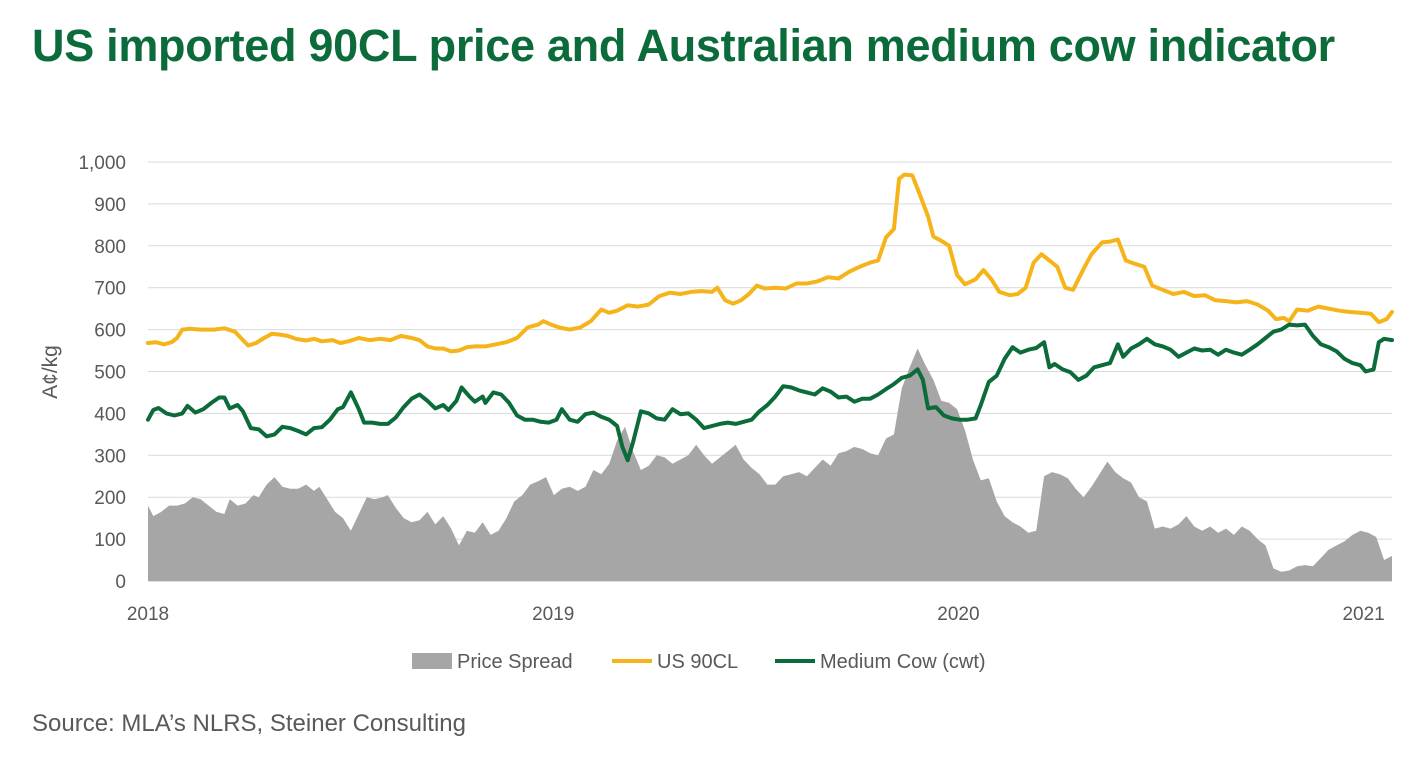  I want to click on y-tick-label: 600, so click(110, 331).